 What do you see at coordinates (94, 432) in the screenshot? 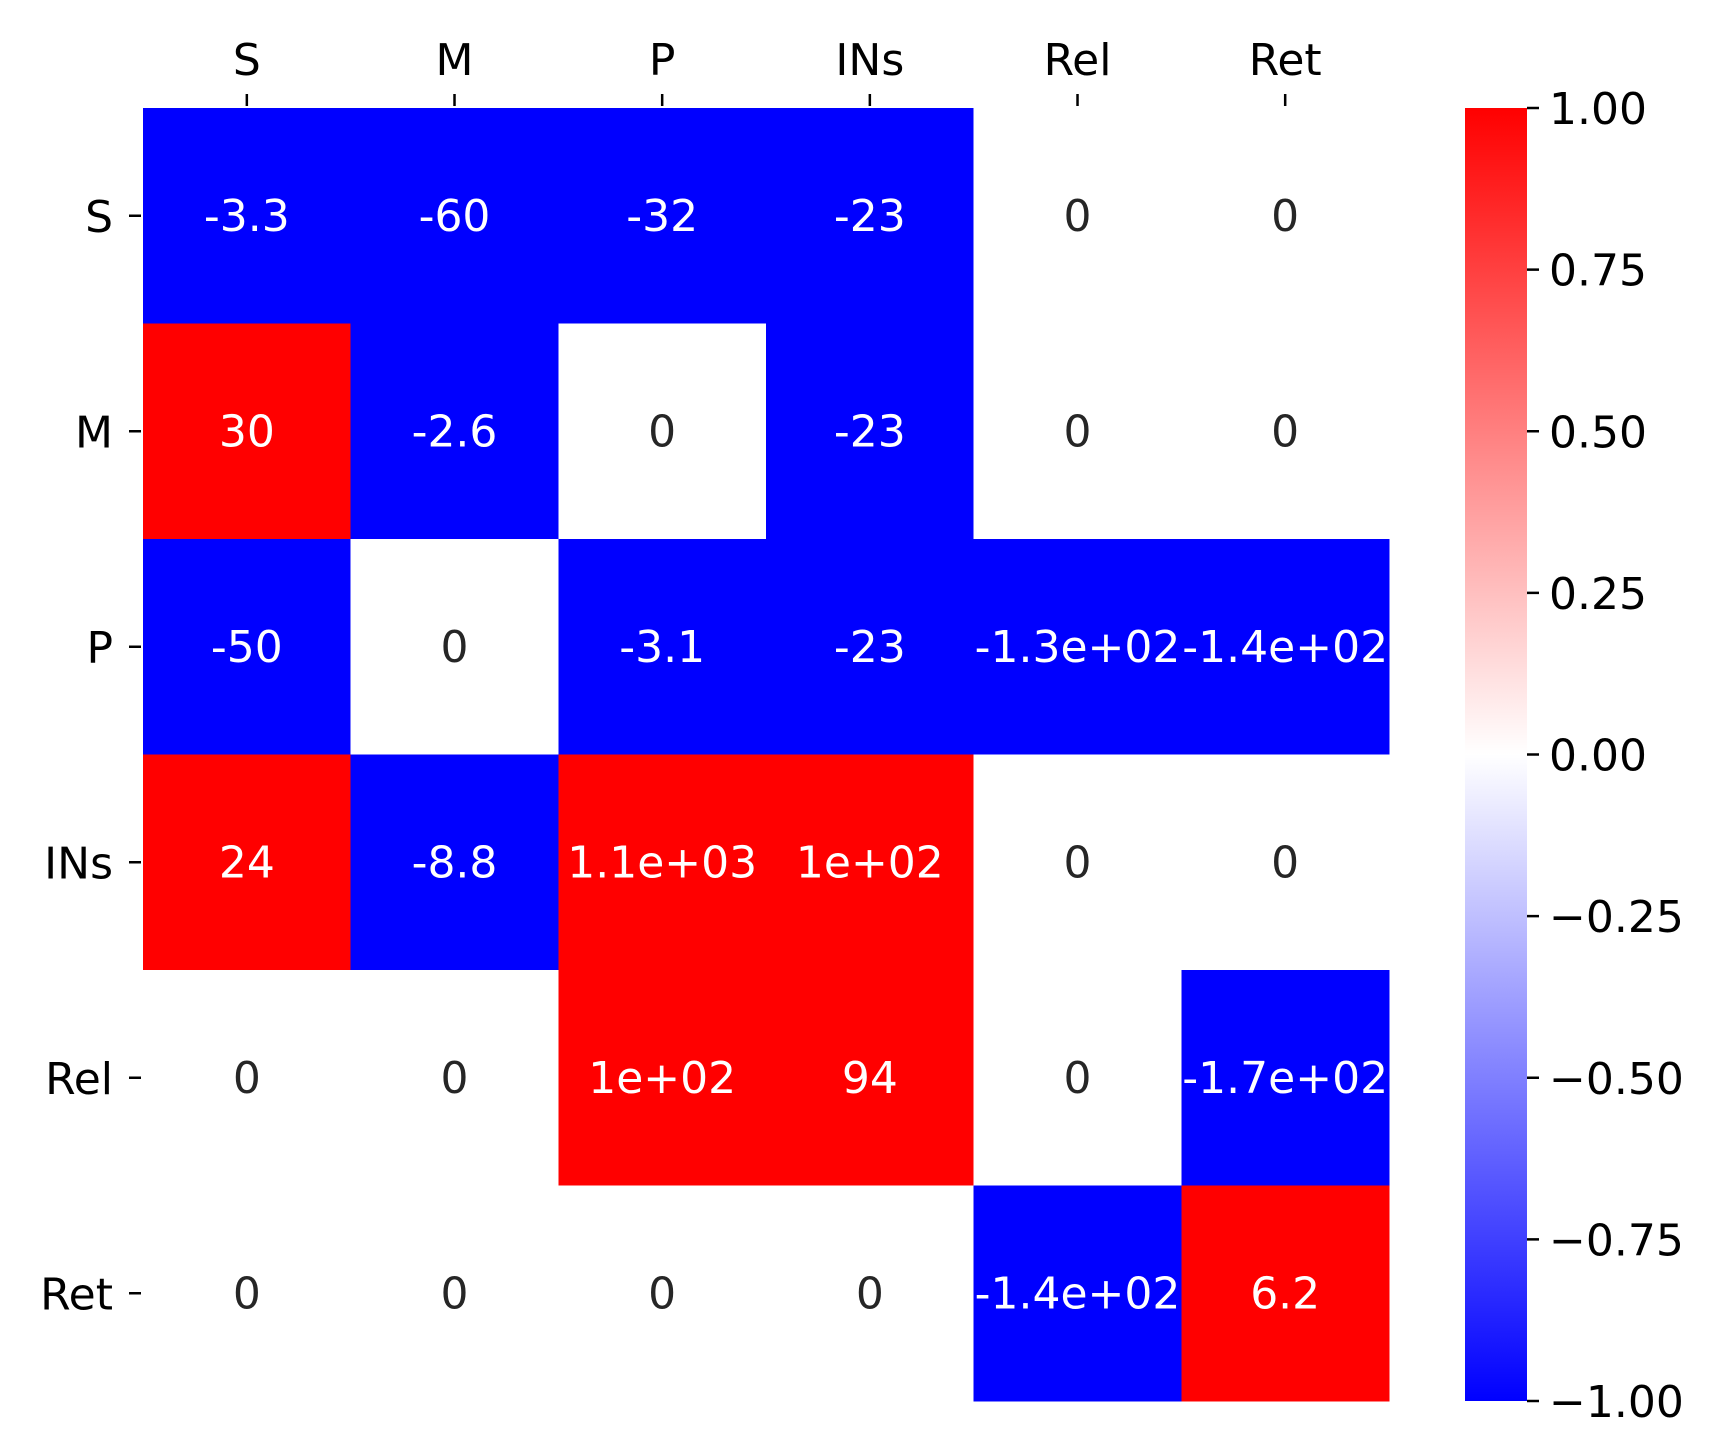
I see `y-tick-label: M` at bounding box center [94, 432].